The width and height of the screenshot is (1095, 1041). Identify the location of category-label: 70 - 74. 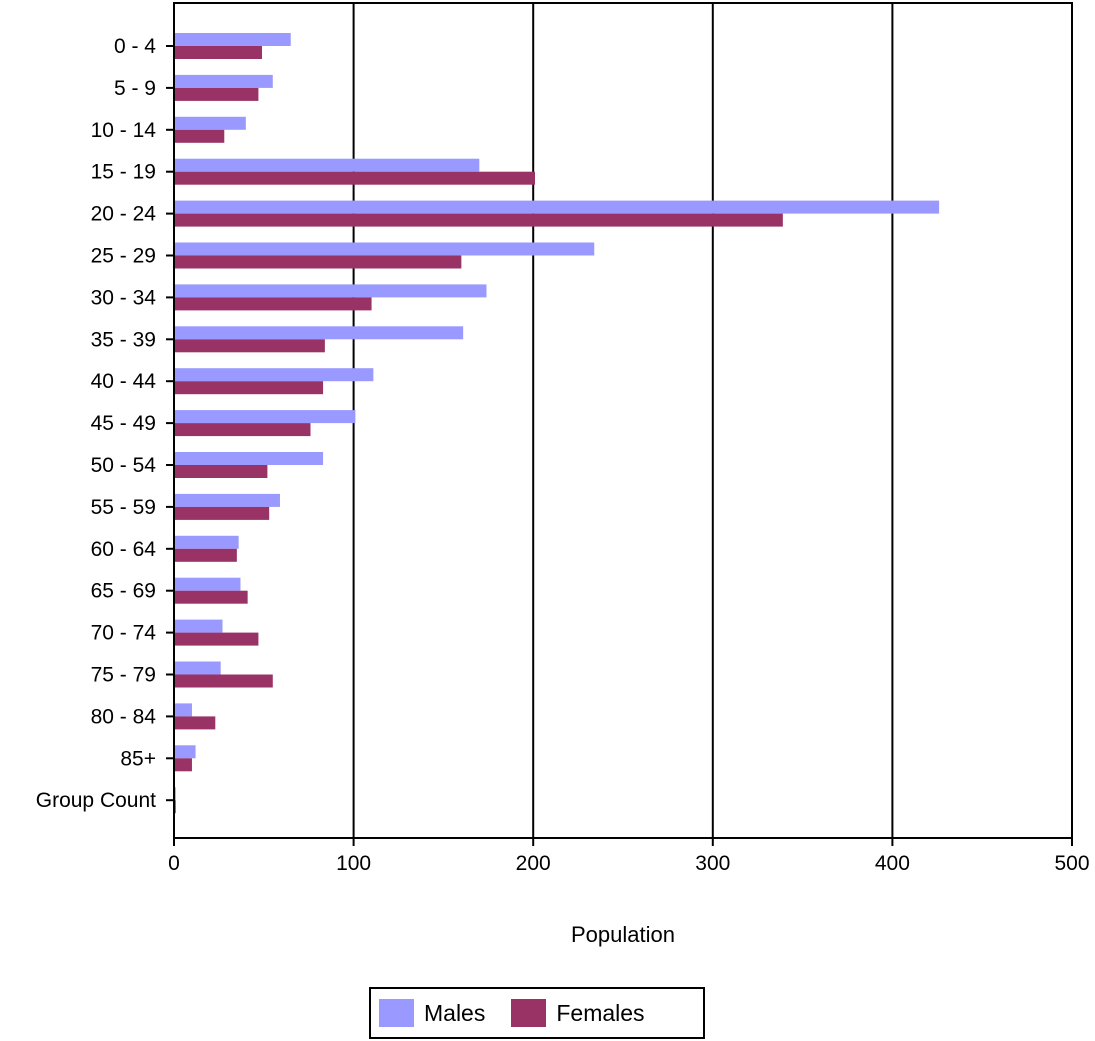
(124, 633).